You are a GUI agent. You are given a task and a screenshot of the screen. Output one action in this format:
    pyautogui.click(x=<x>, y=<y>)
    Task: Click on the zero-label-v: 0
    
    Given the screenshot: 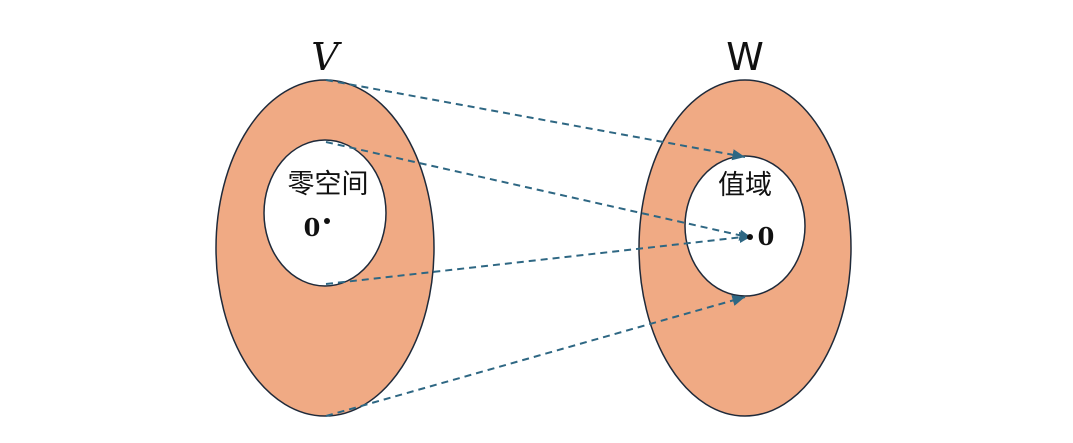 What is the action you would take?
    pyautogui.click(x=312, y=227)
    